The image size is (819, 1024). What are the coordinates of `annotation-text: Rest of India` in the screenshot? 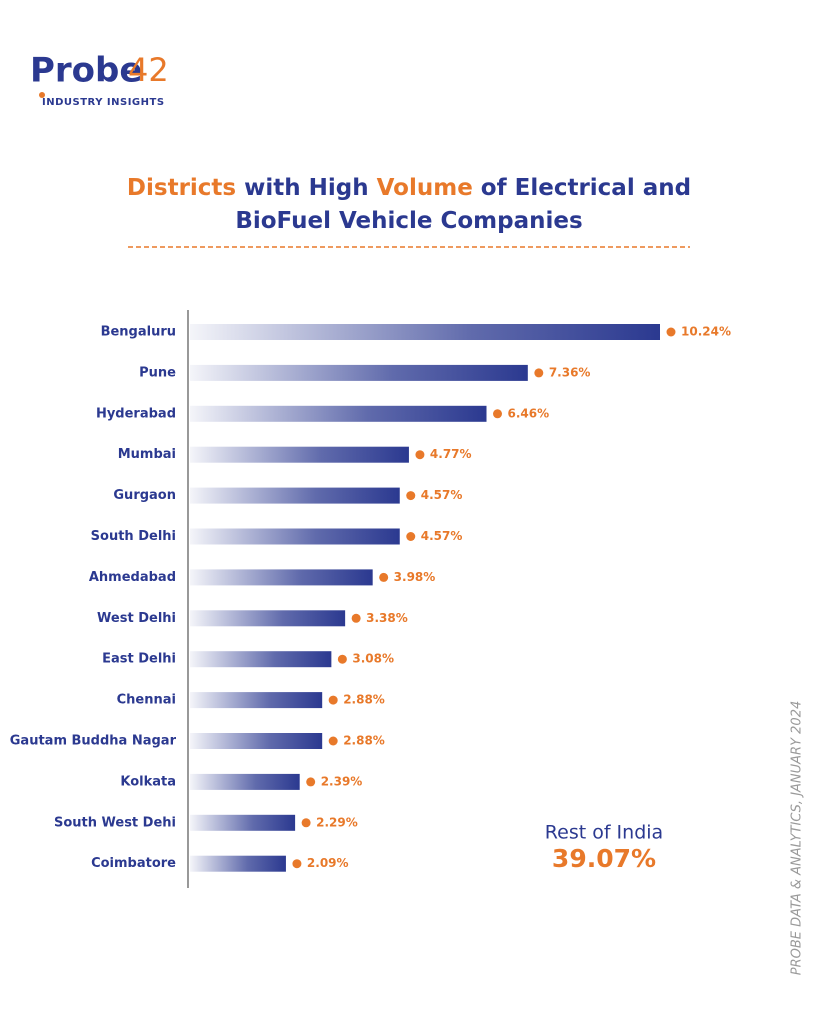 It's located at (604, 833).